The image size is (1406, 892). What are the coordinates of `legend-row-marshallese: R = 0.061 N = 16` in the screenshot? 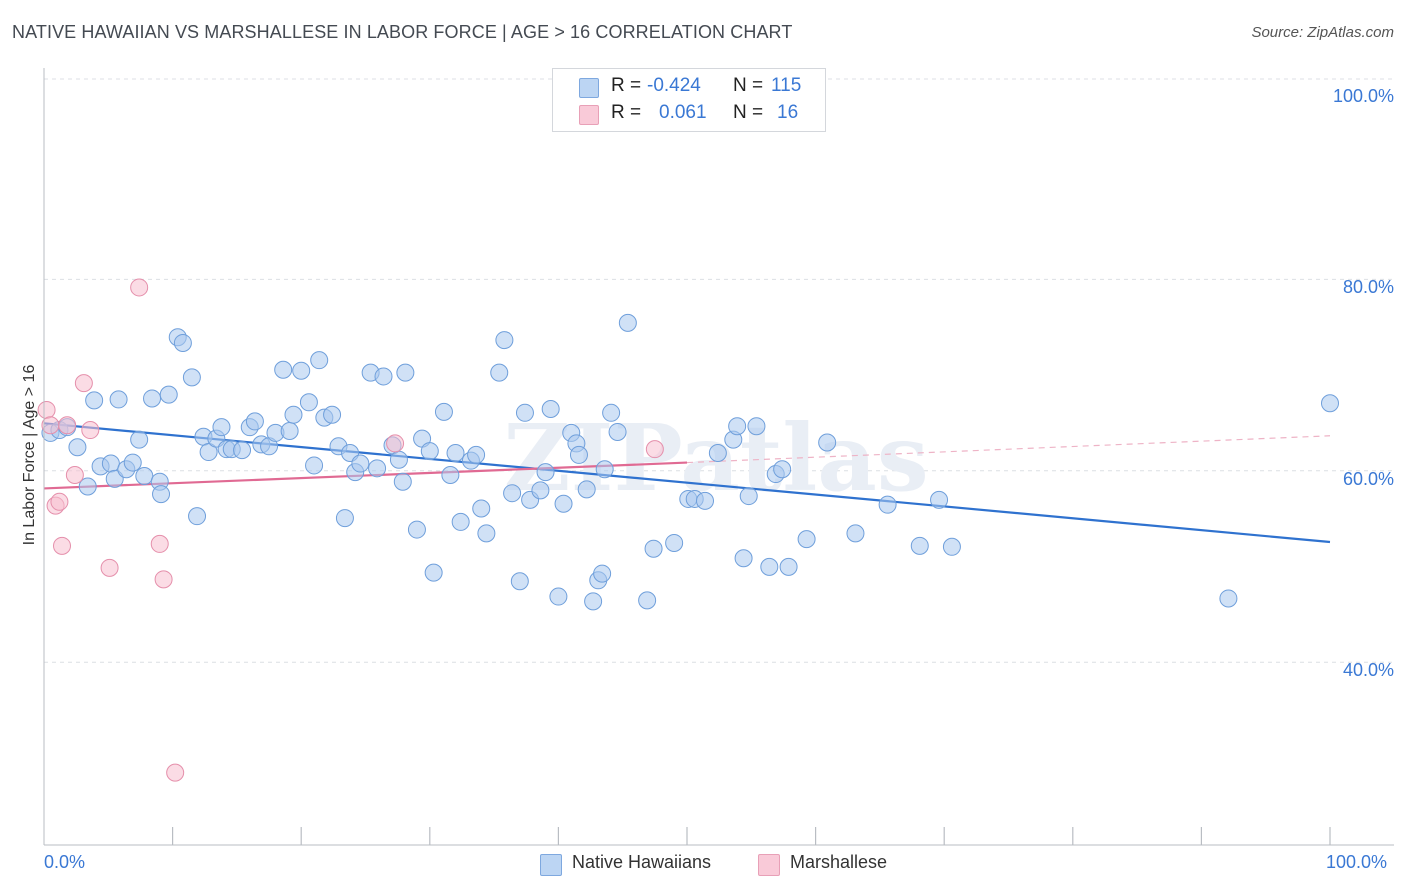 It's located at (699, 114).